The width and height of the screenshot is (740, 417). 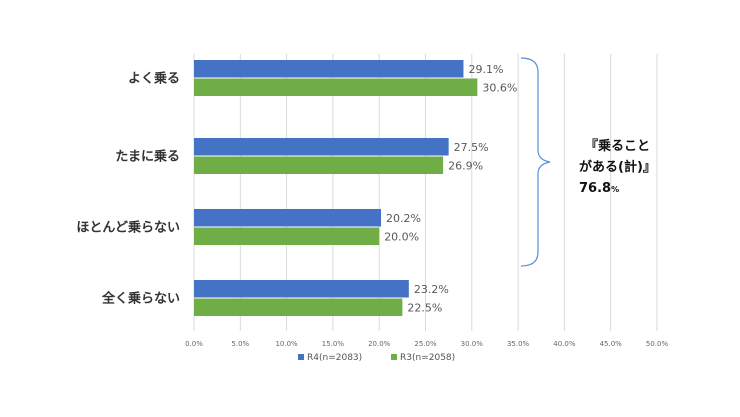 I want to click on value-labels: 29.1% 30.6% 27.5% 26.9% 20.2% 20.0% 23.2% 22.5%, so click(x=450, y=189).